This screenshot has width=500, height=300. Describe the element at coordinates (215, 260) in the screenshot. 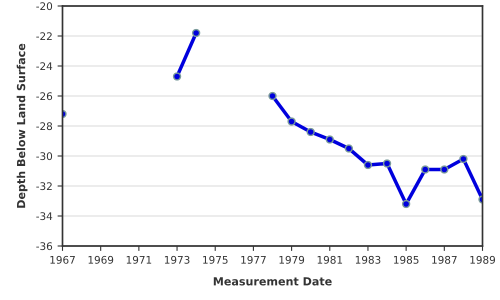

I see `x-tick-label: 1975` at that location.